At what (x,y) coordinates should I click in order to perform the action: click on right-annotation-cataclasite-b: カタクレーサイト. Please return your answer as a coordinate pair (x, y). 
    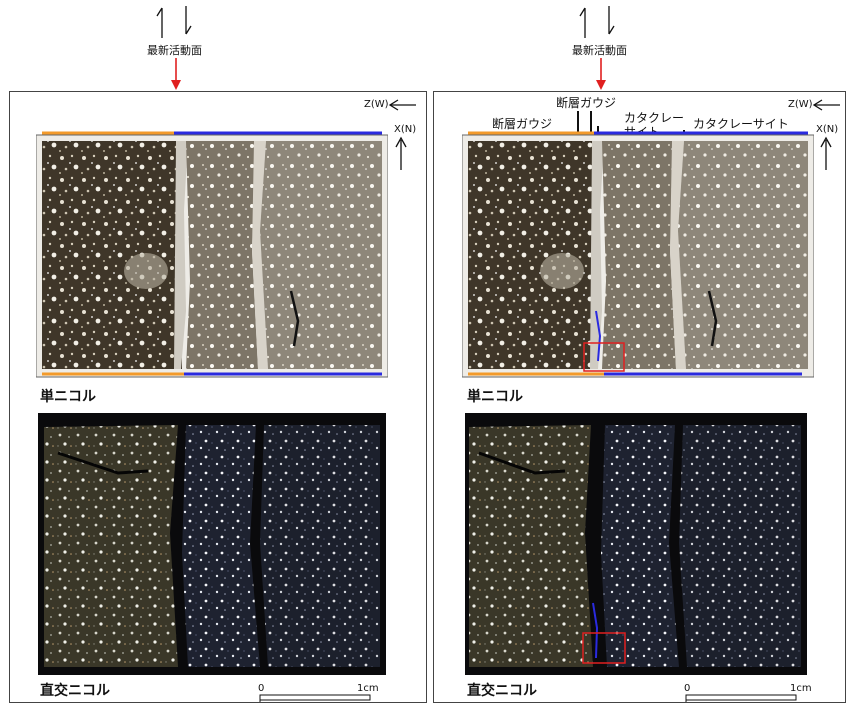
    Looking at the image, I should click on (741, 124).